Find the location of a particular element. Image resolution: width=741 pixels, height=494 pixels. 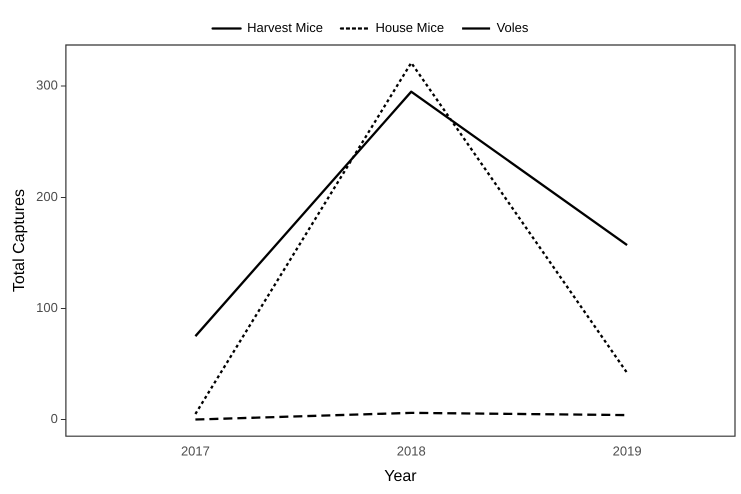

y-tick-label: 300 is located at coordinates (47, 85).